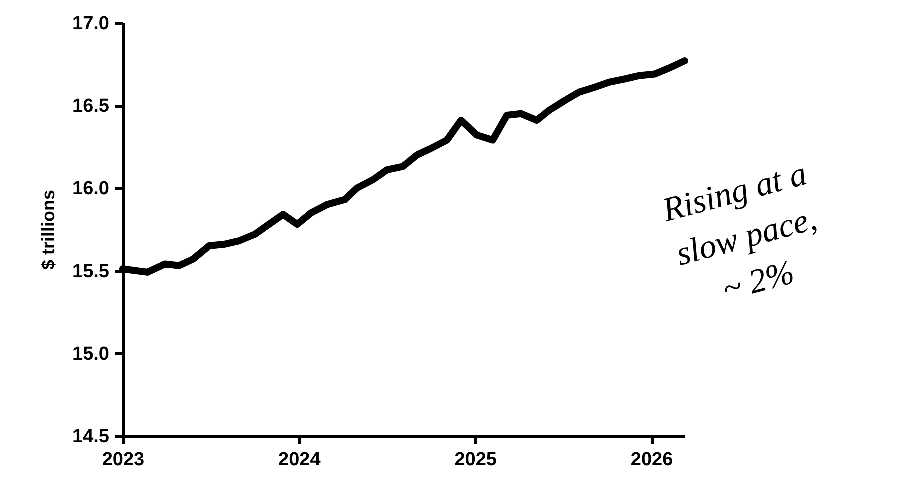 This screenshot has width=901, height=483. Describe the element at coordinates (91, 354) in the screenshot. I see `y-tick-label: 15.0` at that location.